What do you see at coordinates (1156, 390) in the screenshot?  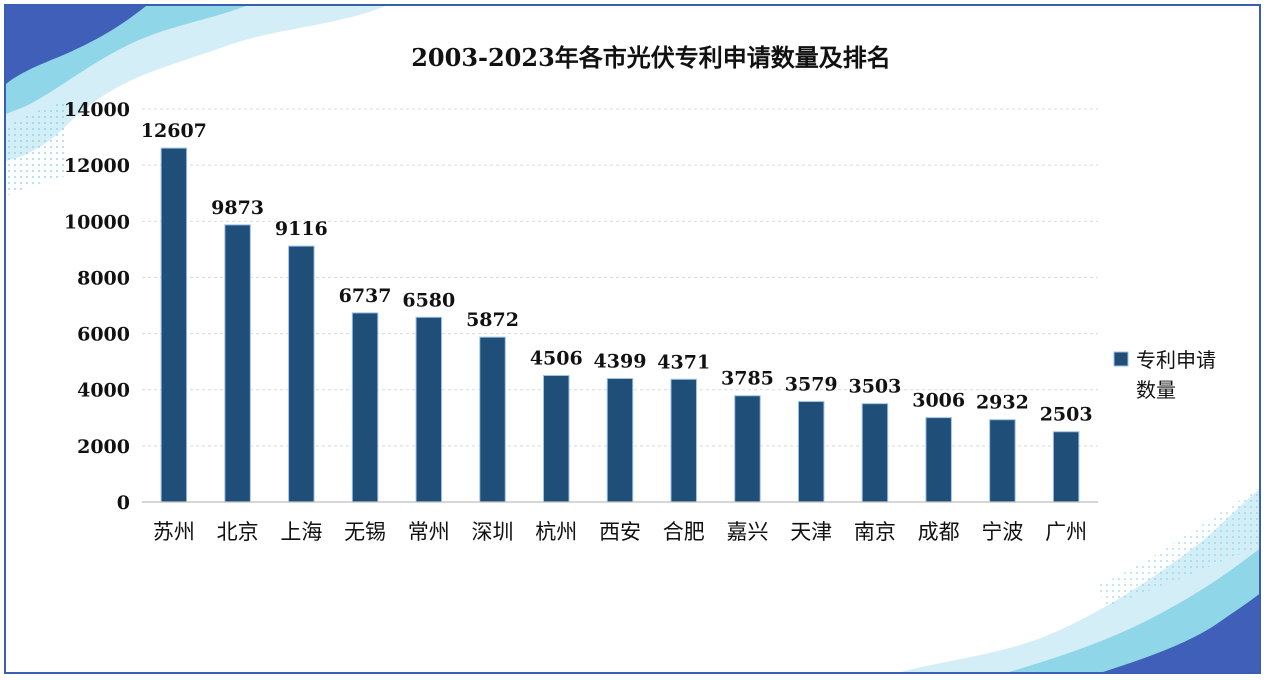 I see `legend-label-line2: 数量` at bounding box center [1156, 390].